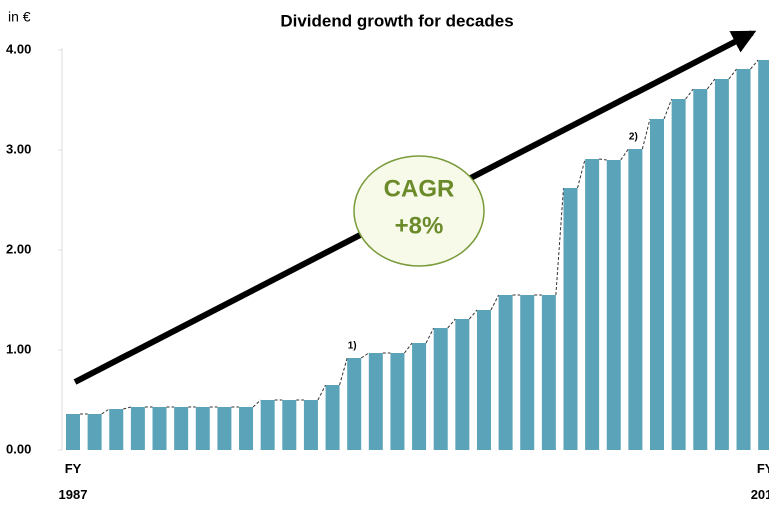 The image size is (769, 509). Describe the element at coordinates (760, 494) in the screenshot. I see `x-tick-label-line: 2019` at that location.